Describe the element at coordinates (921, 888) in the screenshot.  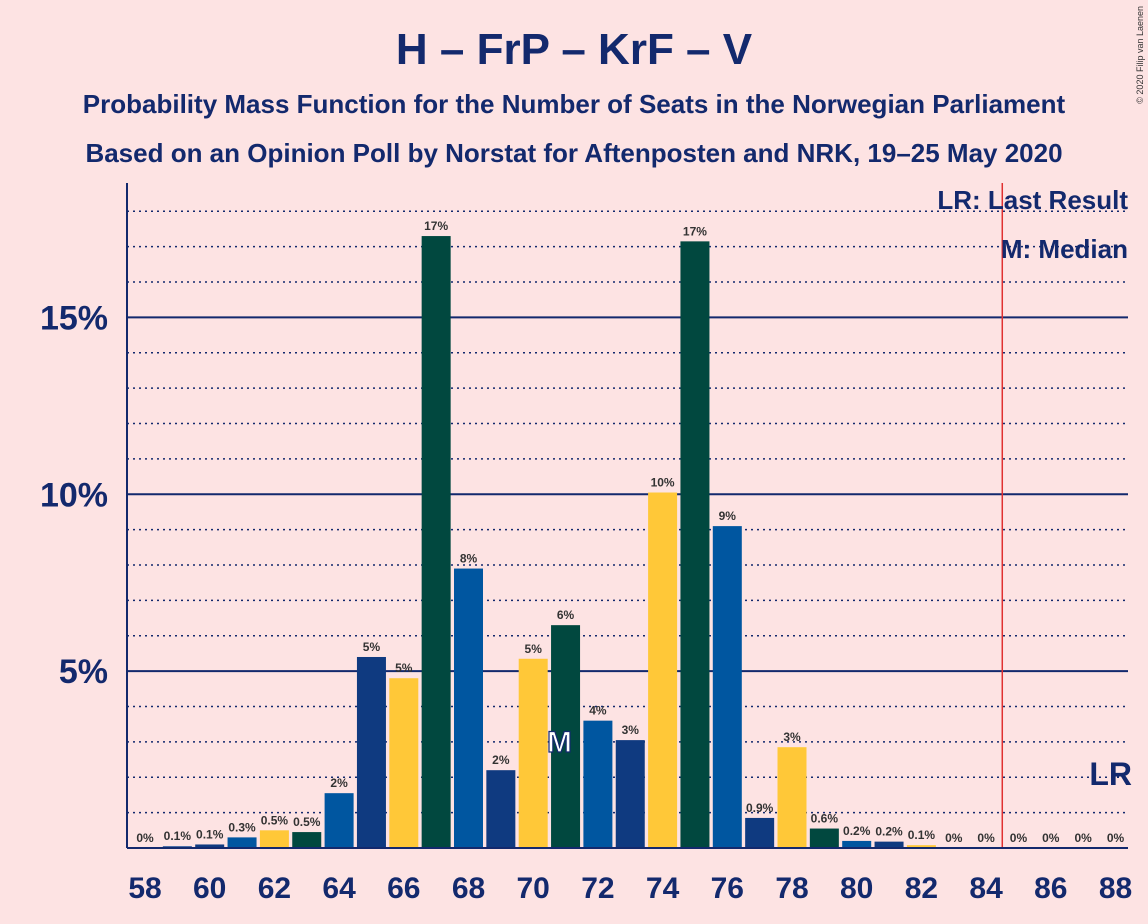
I see `x-tick-label: 82` at that location.